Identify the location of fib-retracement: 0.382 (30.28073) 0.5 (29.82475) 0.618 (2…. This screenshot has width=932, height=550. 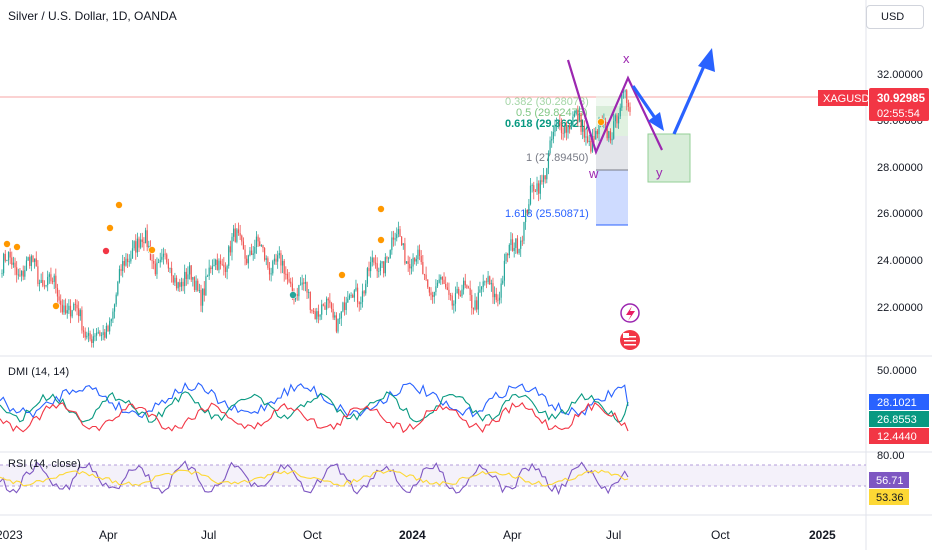
(566, 161).